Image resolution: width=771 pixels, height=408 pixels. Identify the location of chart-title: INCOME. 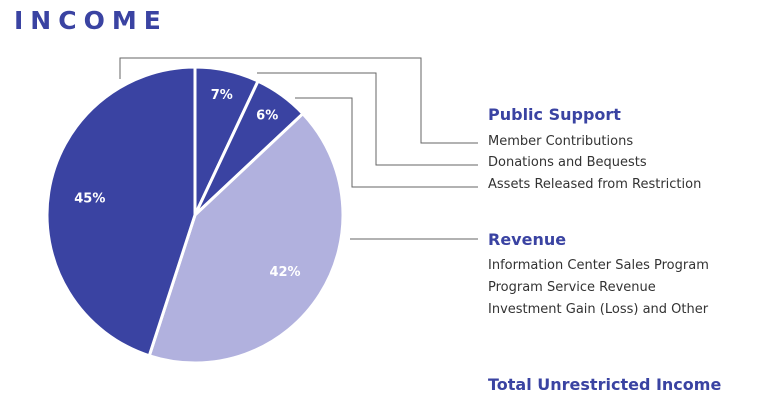
(91, 20).